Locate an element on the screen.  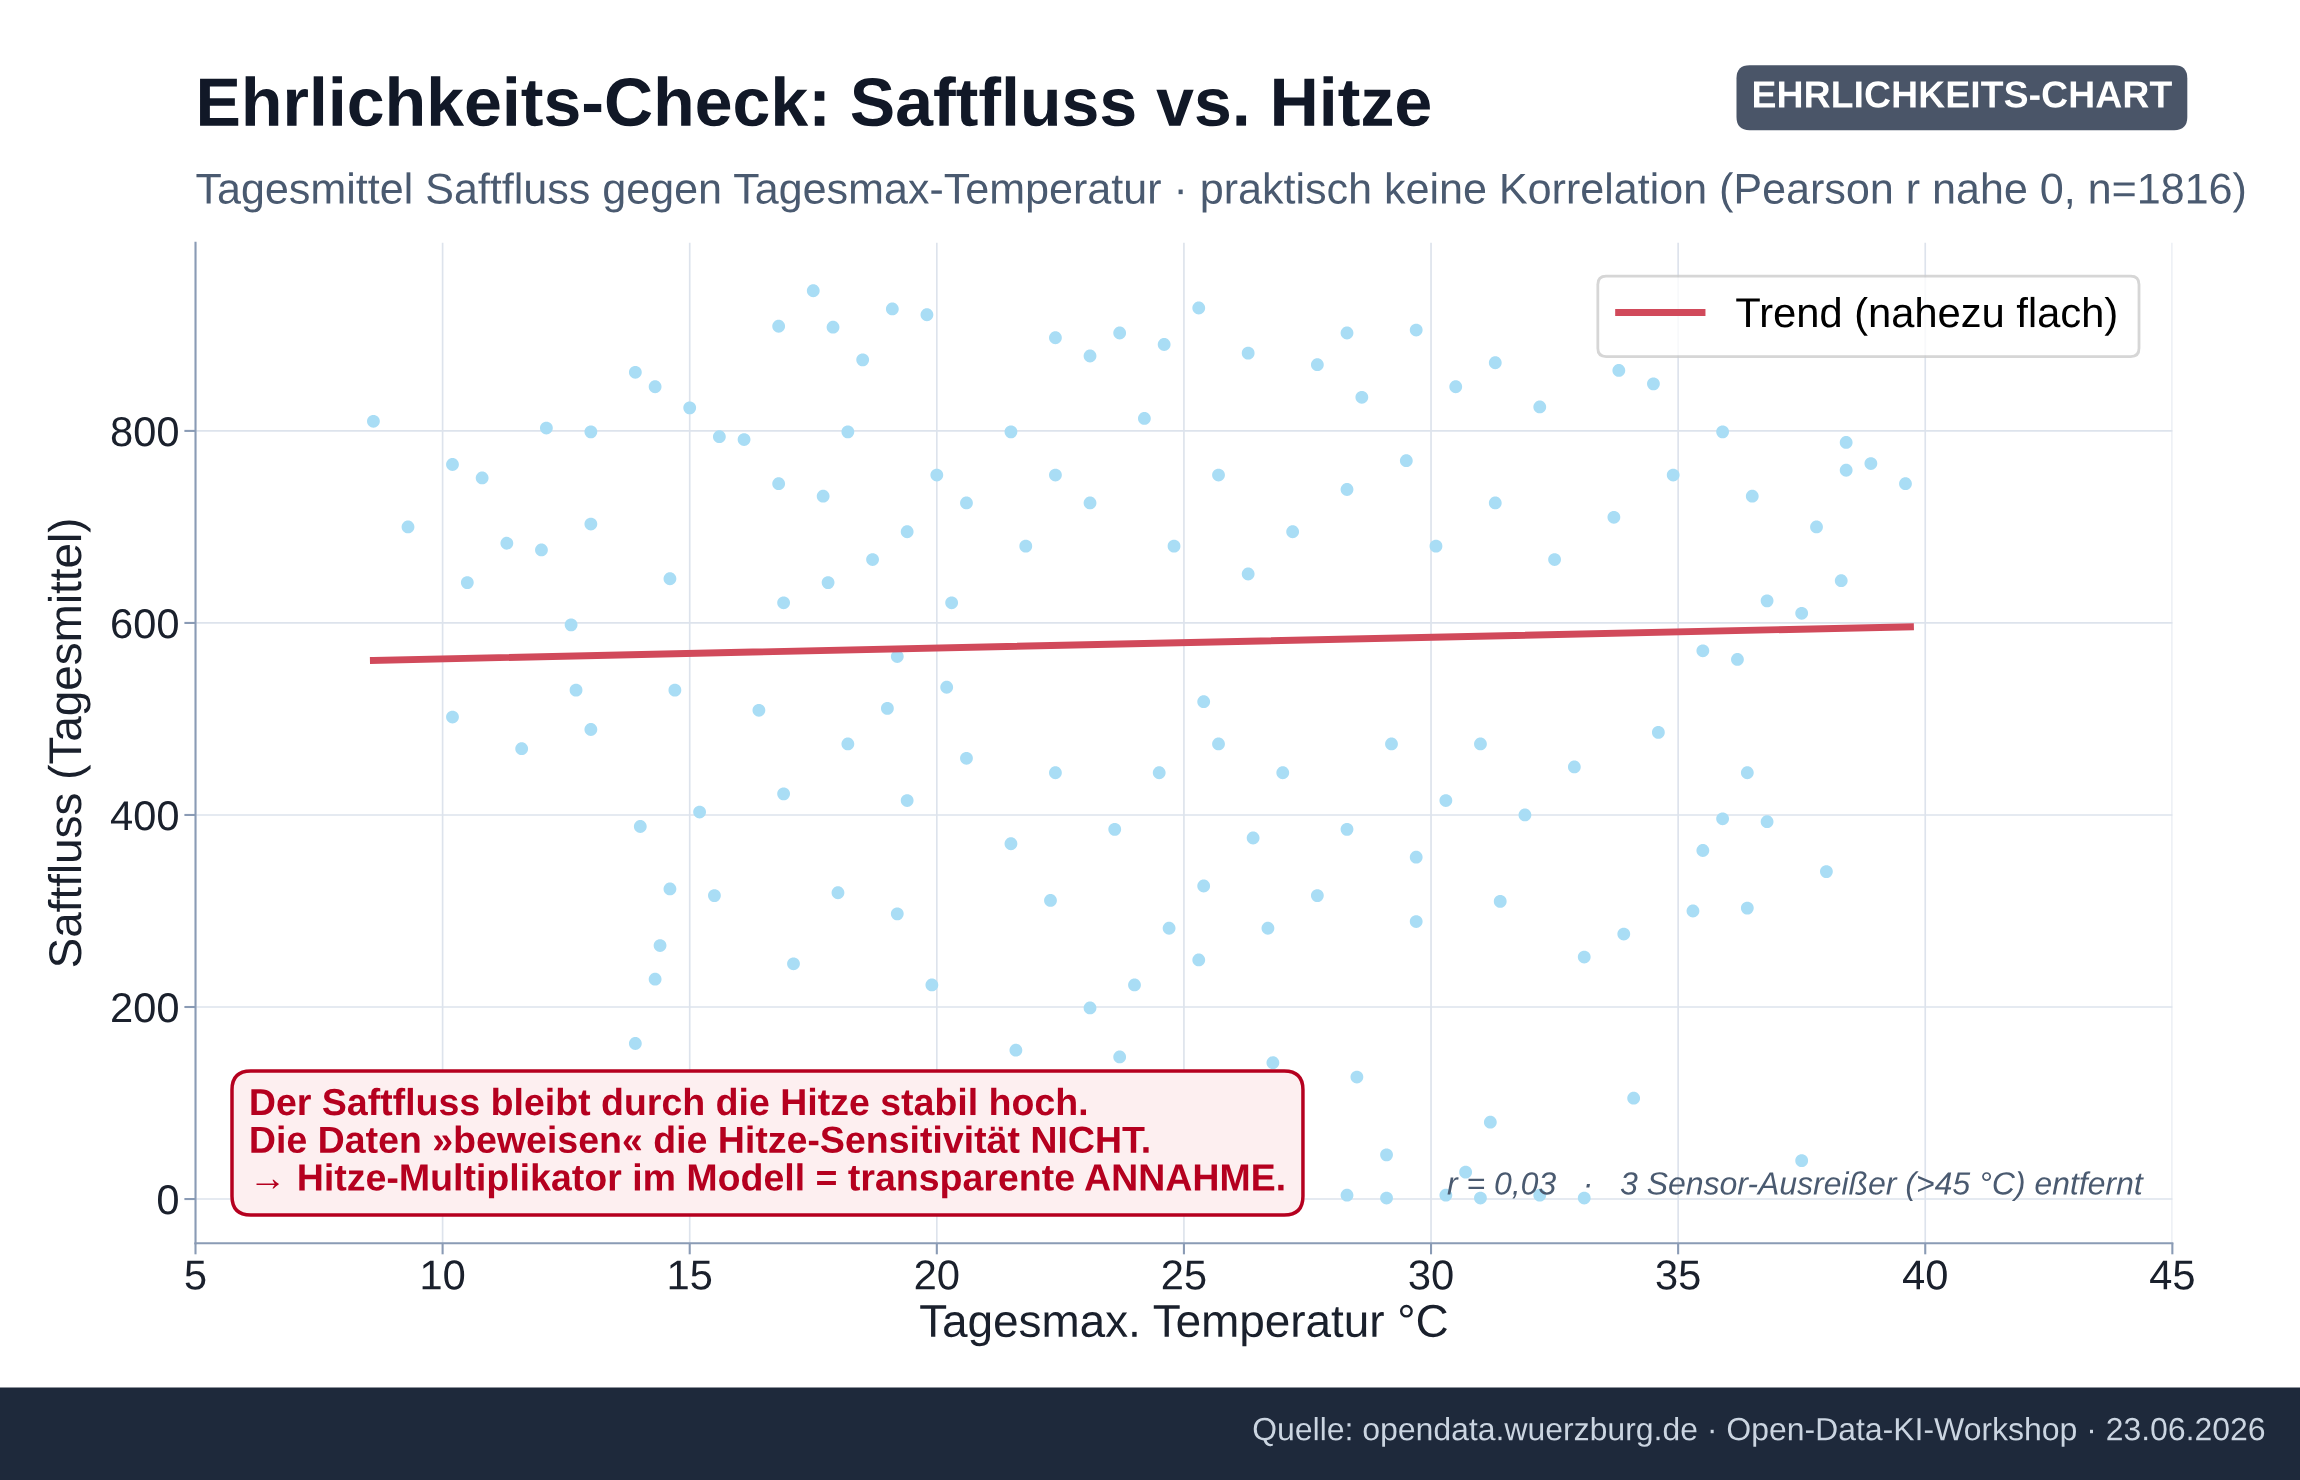
x-tick-label: 30 is located at coordinates (1431, 1275).